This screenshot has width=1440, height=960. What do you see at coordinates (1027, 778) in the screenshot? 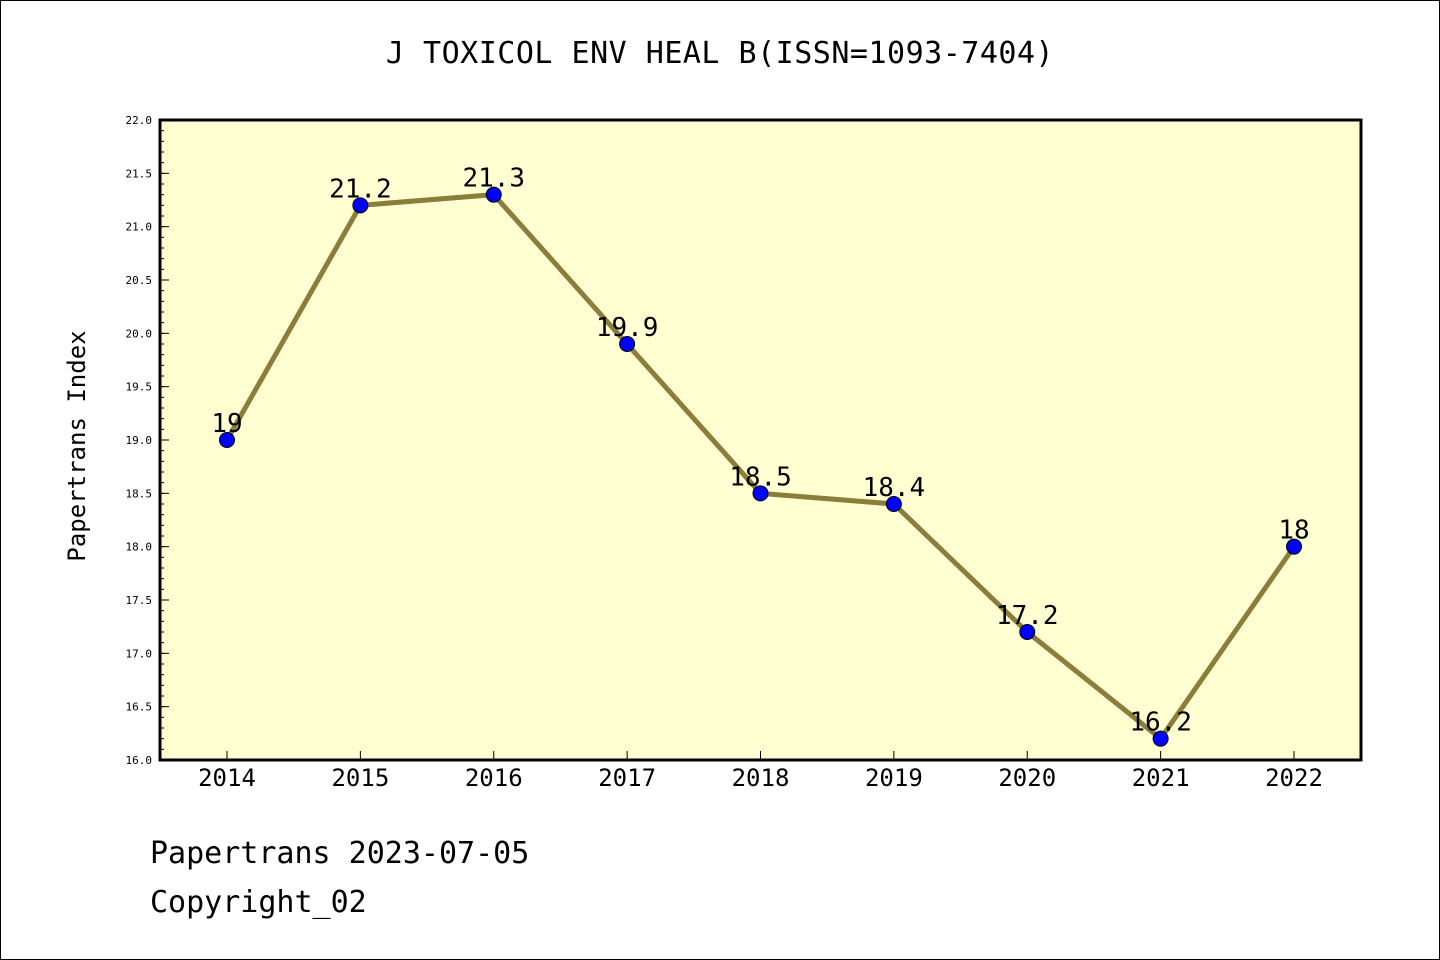
I see `x-tick-label: 2020` at bounding box center [1027, 778].